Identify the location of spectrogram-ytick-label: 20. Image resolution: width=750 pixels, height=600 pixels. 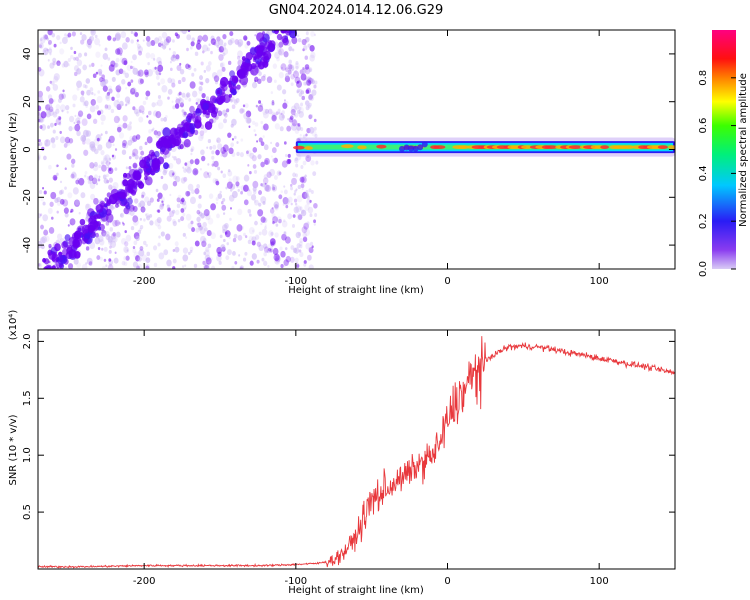
(27, 101).